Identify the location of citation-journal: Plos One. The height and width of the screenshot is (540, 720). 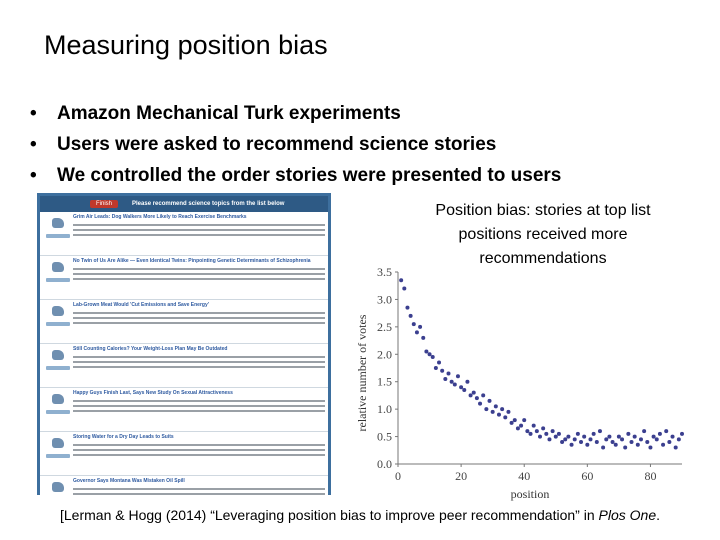
(627, 515).